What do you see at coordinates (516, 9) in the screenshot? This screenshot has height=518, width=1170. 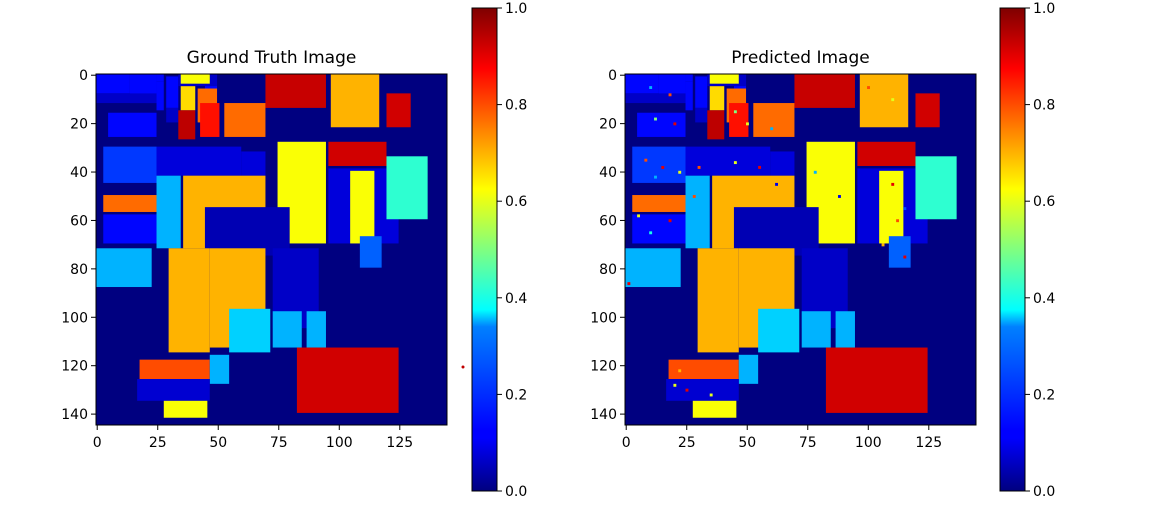 I see `colorbar-tick-label: 1.0` at bounding box center [516, 9].